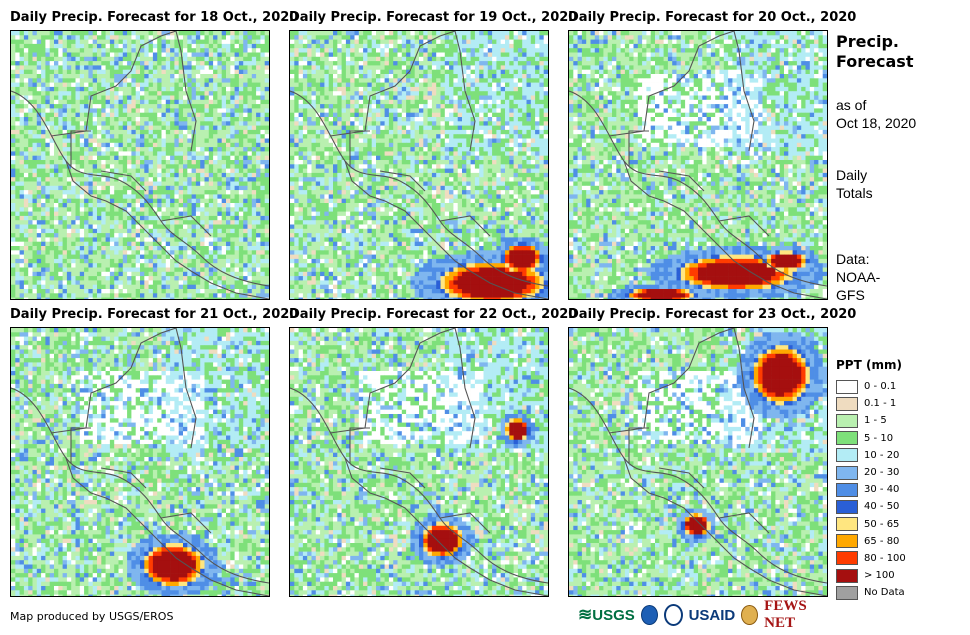  What do you see at coordinates (91, 616) in the screenshot?
I see `map-credit: Map produced by USGS/EROS` at bounding box center [91, 616].